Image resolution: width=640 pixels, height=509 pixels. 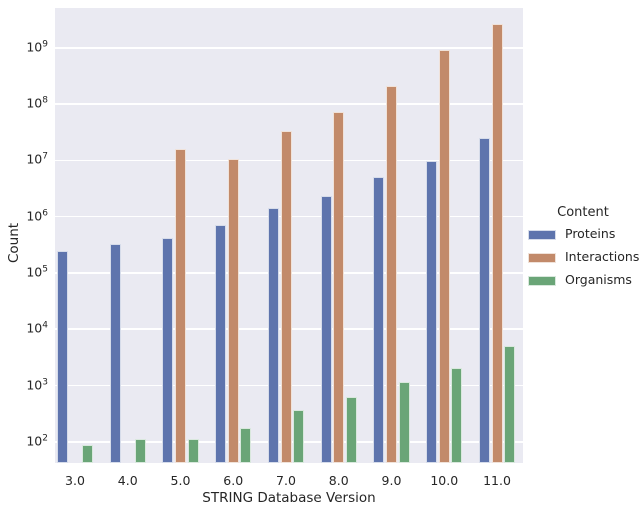 I want to click on y-tick-label-10e8: 10⁸, so click(x=37, y=103).